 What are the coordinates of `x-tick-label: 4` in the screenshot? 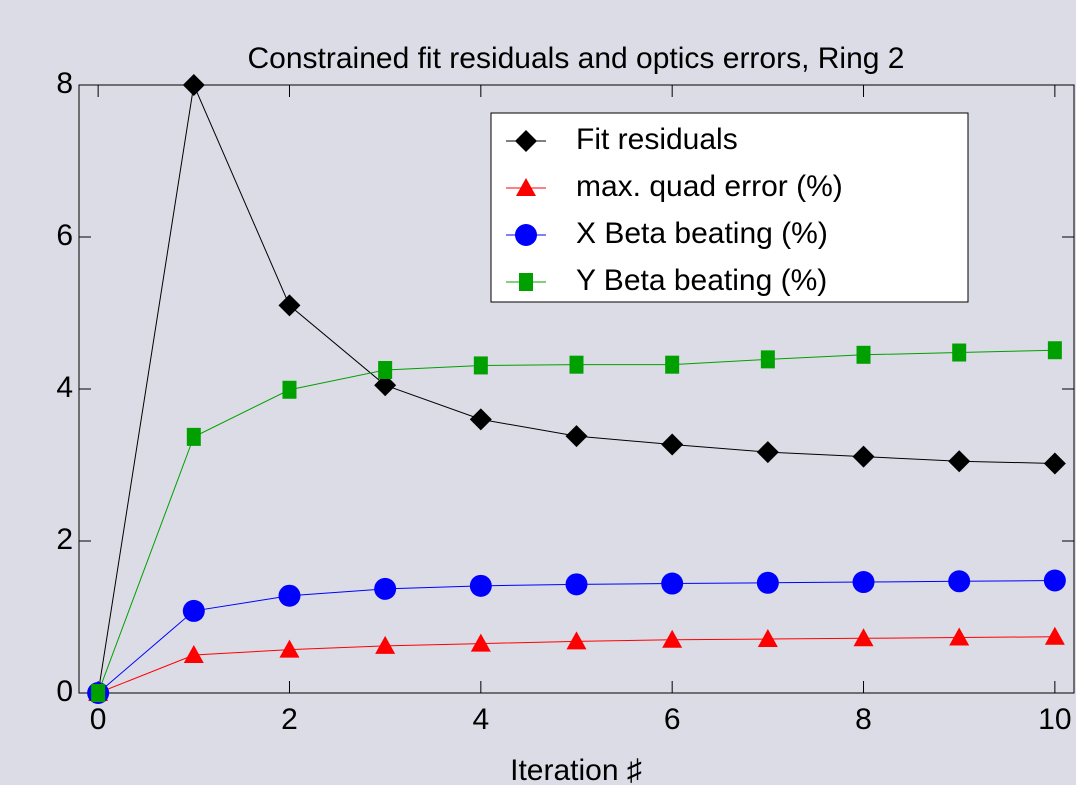 It's located at (480, 719).